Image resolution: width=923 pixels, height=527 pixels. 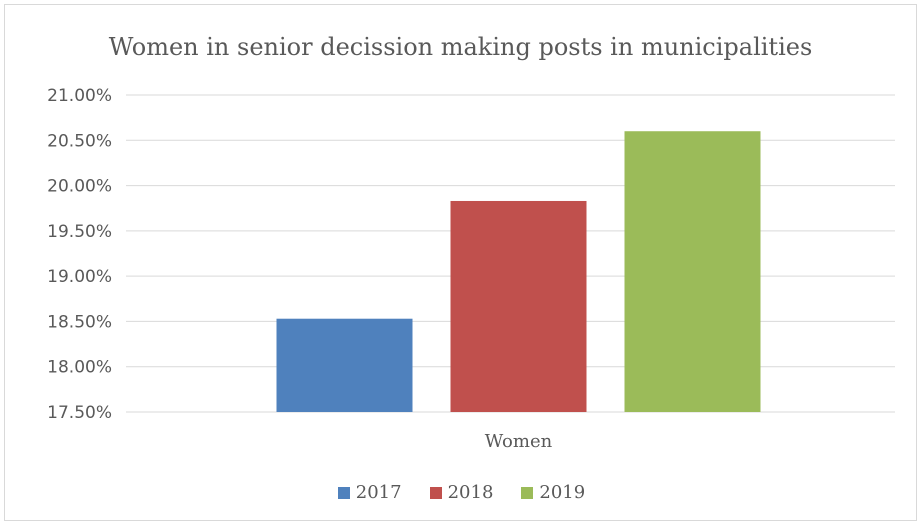 I want to click on bar-2018, so click(x=518, y=306).